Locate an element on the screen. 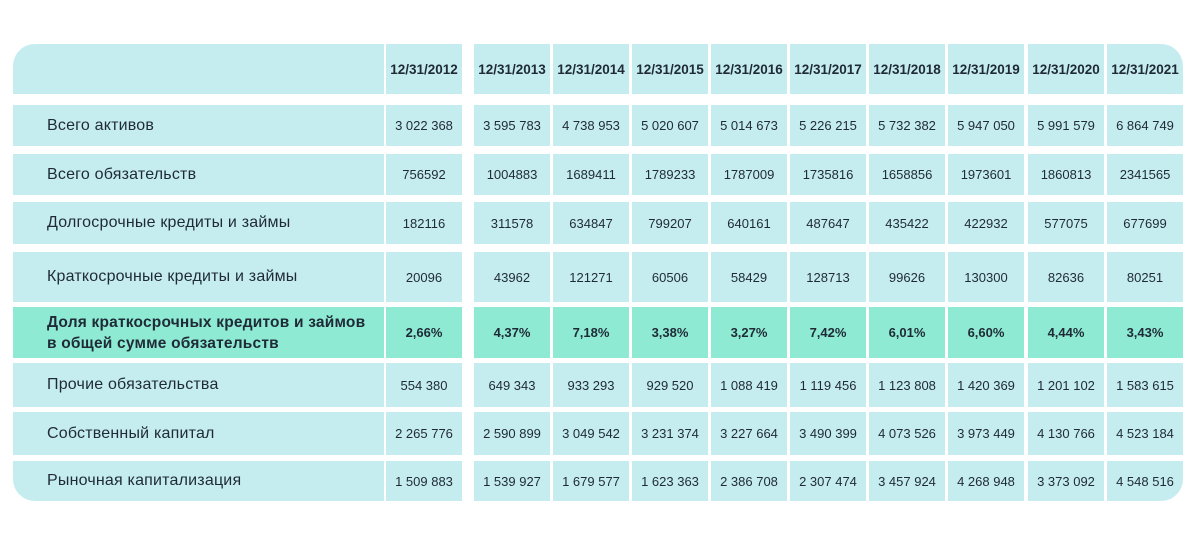 The image size is (1200, 542). table-value-cell: 1 420 369 is located at coordinates (986, 385).